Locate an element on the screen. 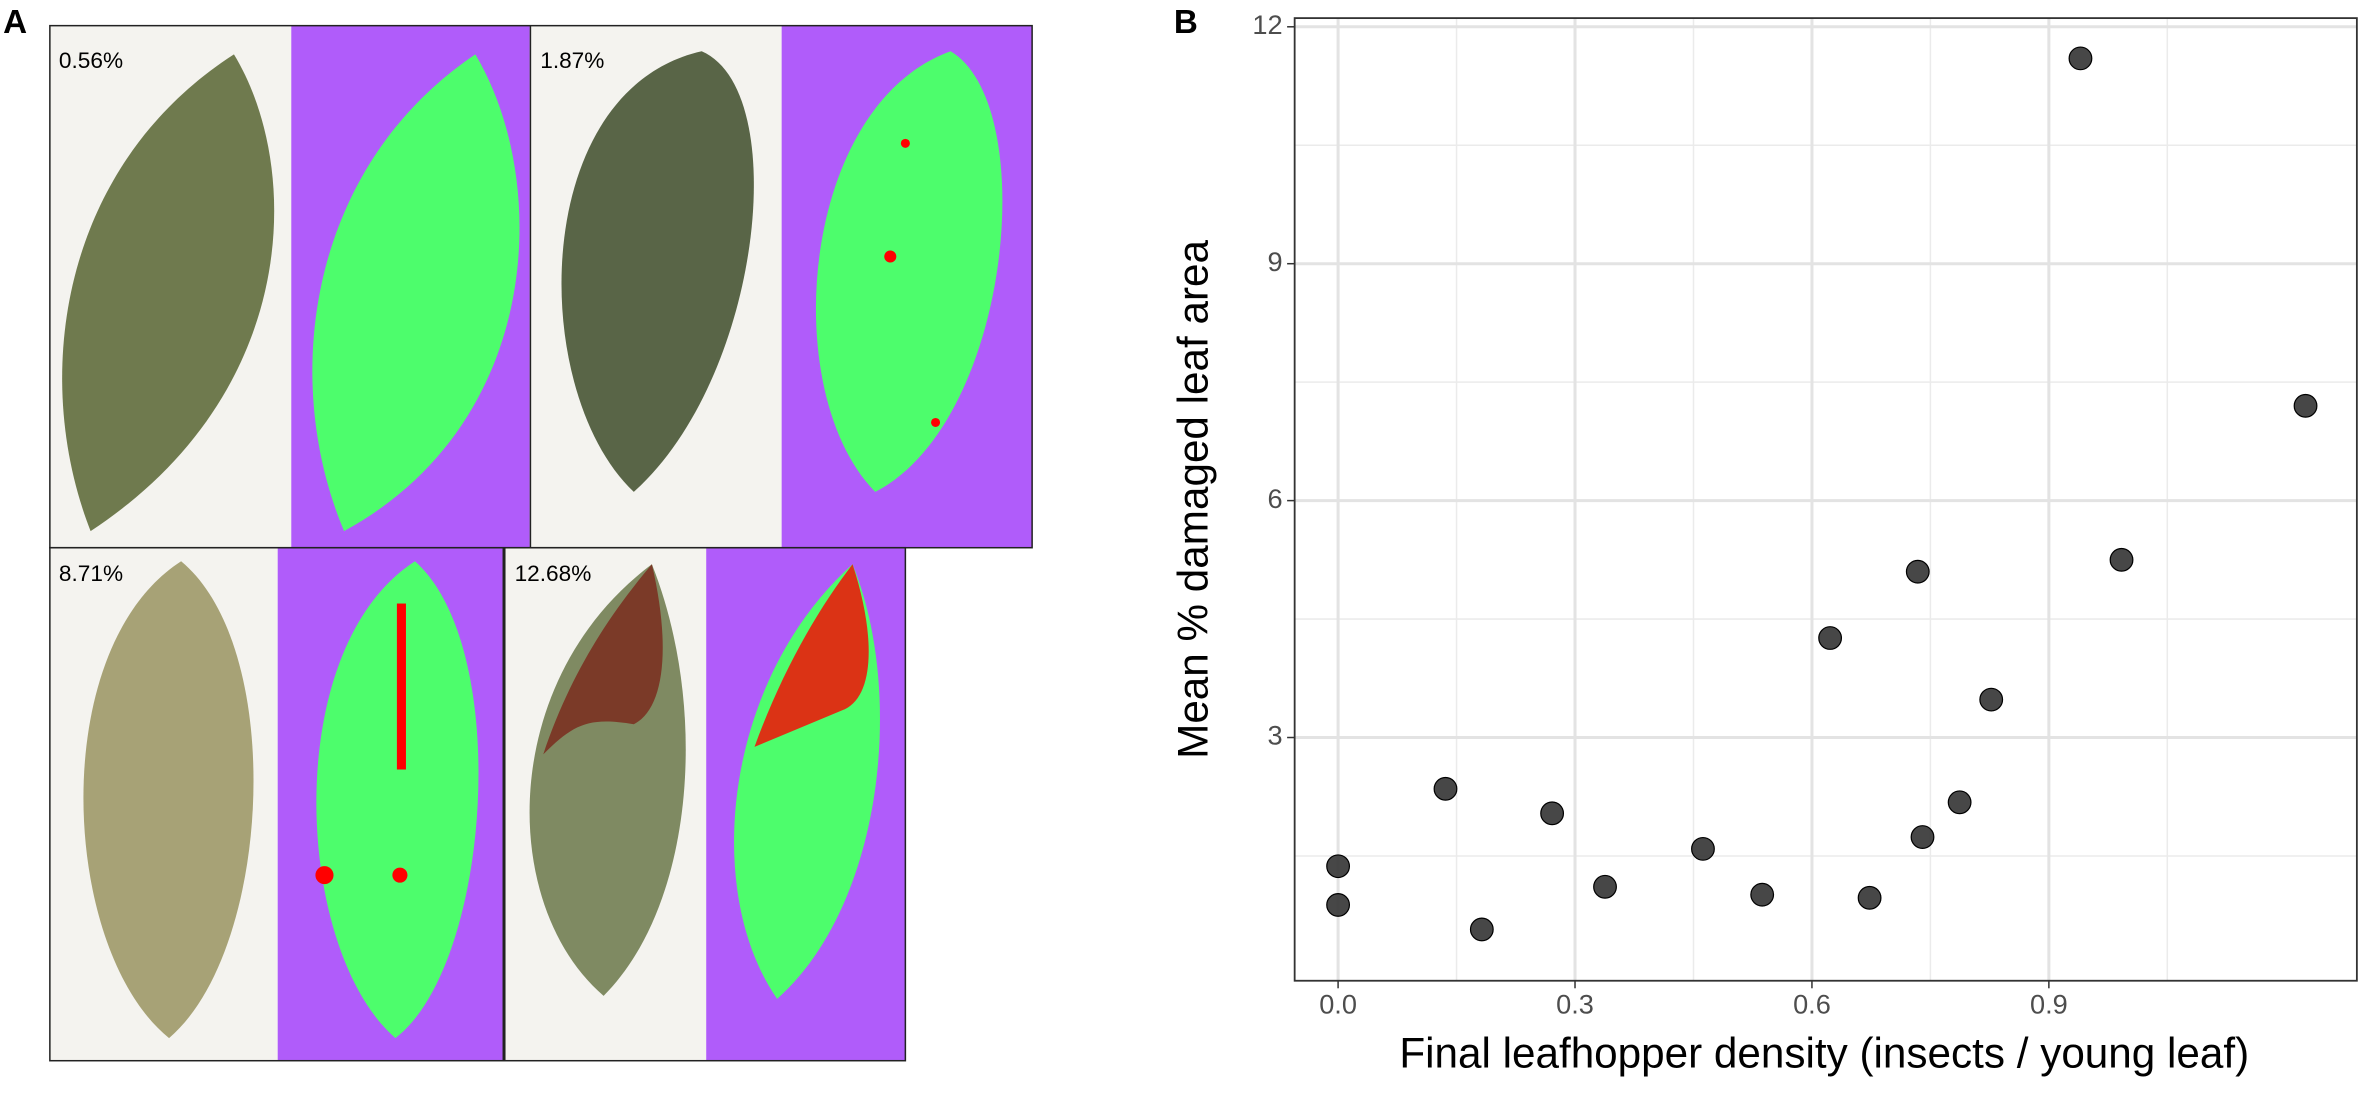  y-tick-label: 6 is located at coordinates (1274, 498).